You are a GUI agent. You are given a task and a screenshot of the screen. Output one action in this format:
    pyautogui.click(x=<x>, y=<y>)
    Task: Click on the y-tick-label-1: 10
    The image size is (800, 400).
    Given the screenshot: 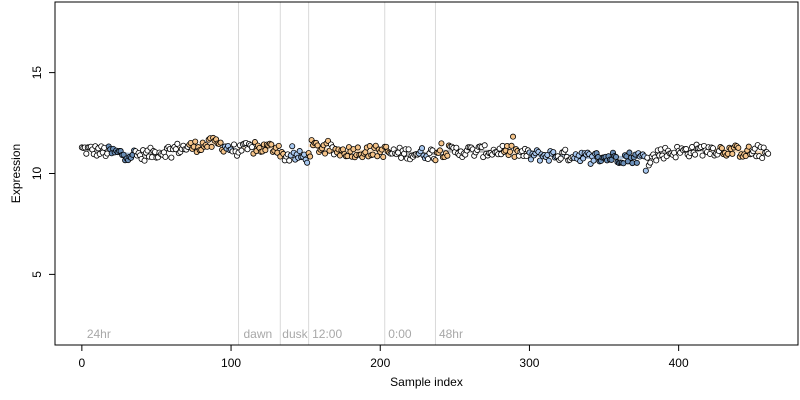 What is the action you would take?
    pyautogui.click(x=37, y=174)
    